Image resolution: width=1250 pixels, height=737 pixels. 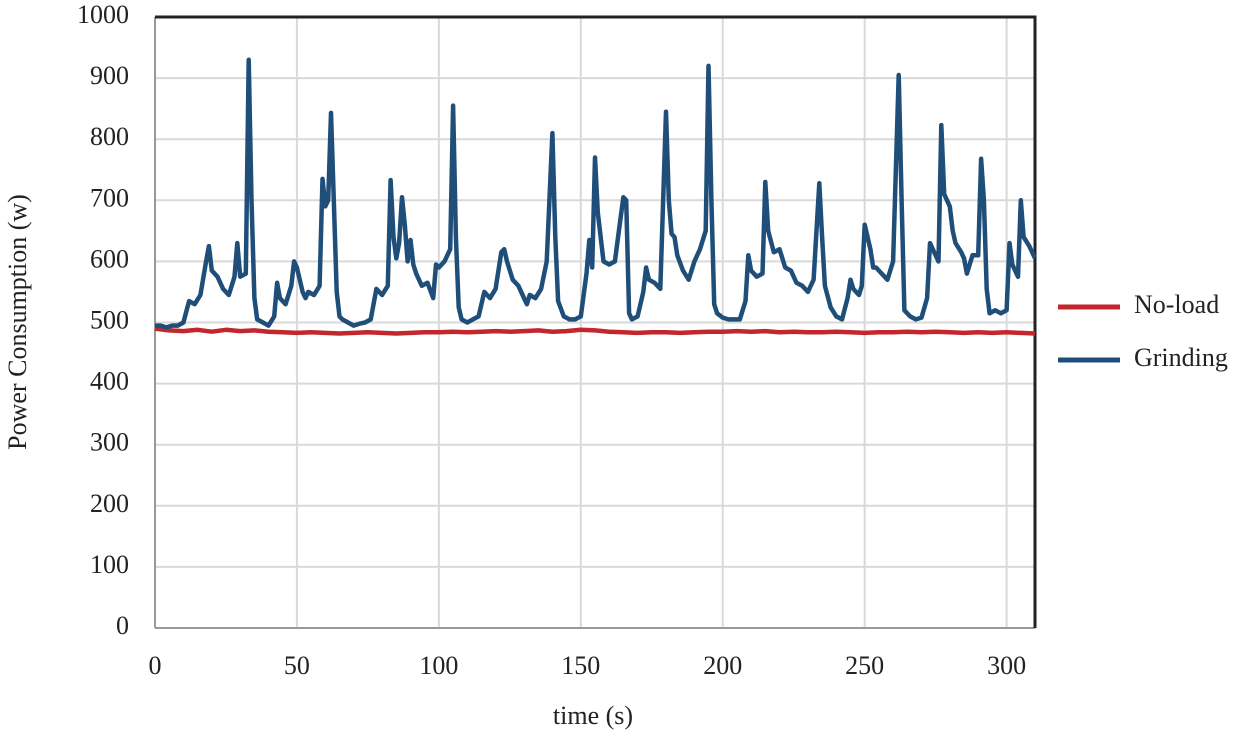 I want to click on y-tick-label: 600, so click(x=109, y=258).